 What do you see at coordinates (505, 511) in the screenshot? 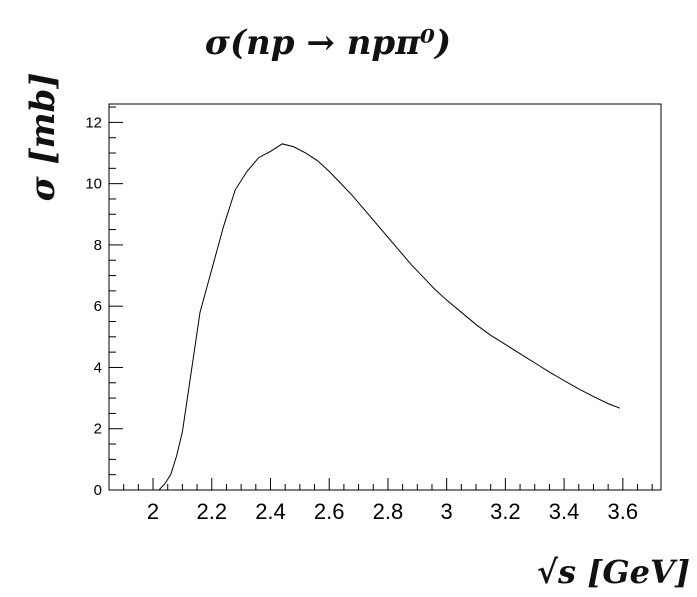
I see `x-tick-label: 3.2` at bounding box center [505, 511].